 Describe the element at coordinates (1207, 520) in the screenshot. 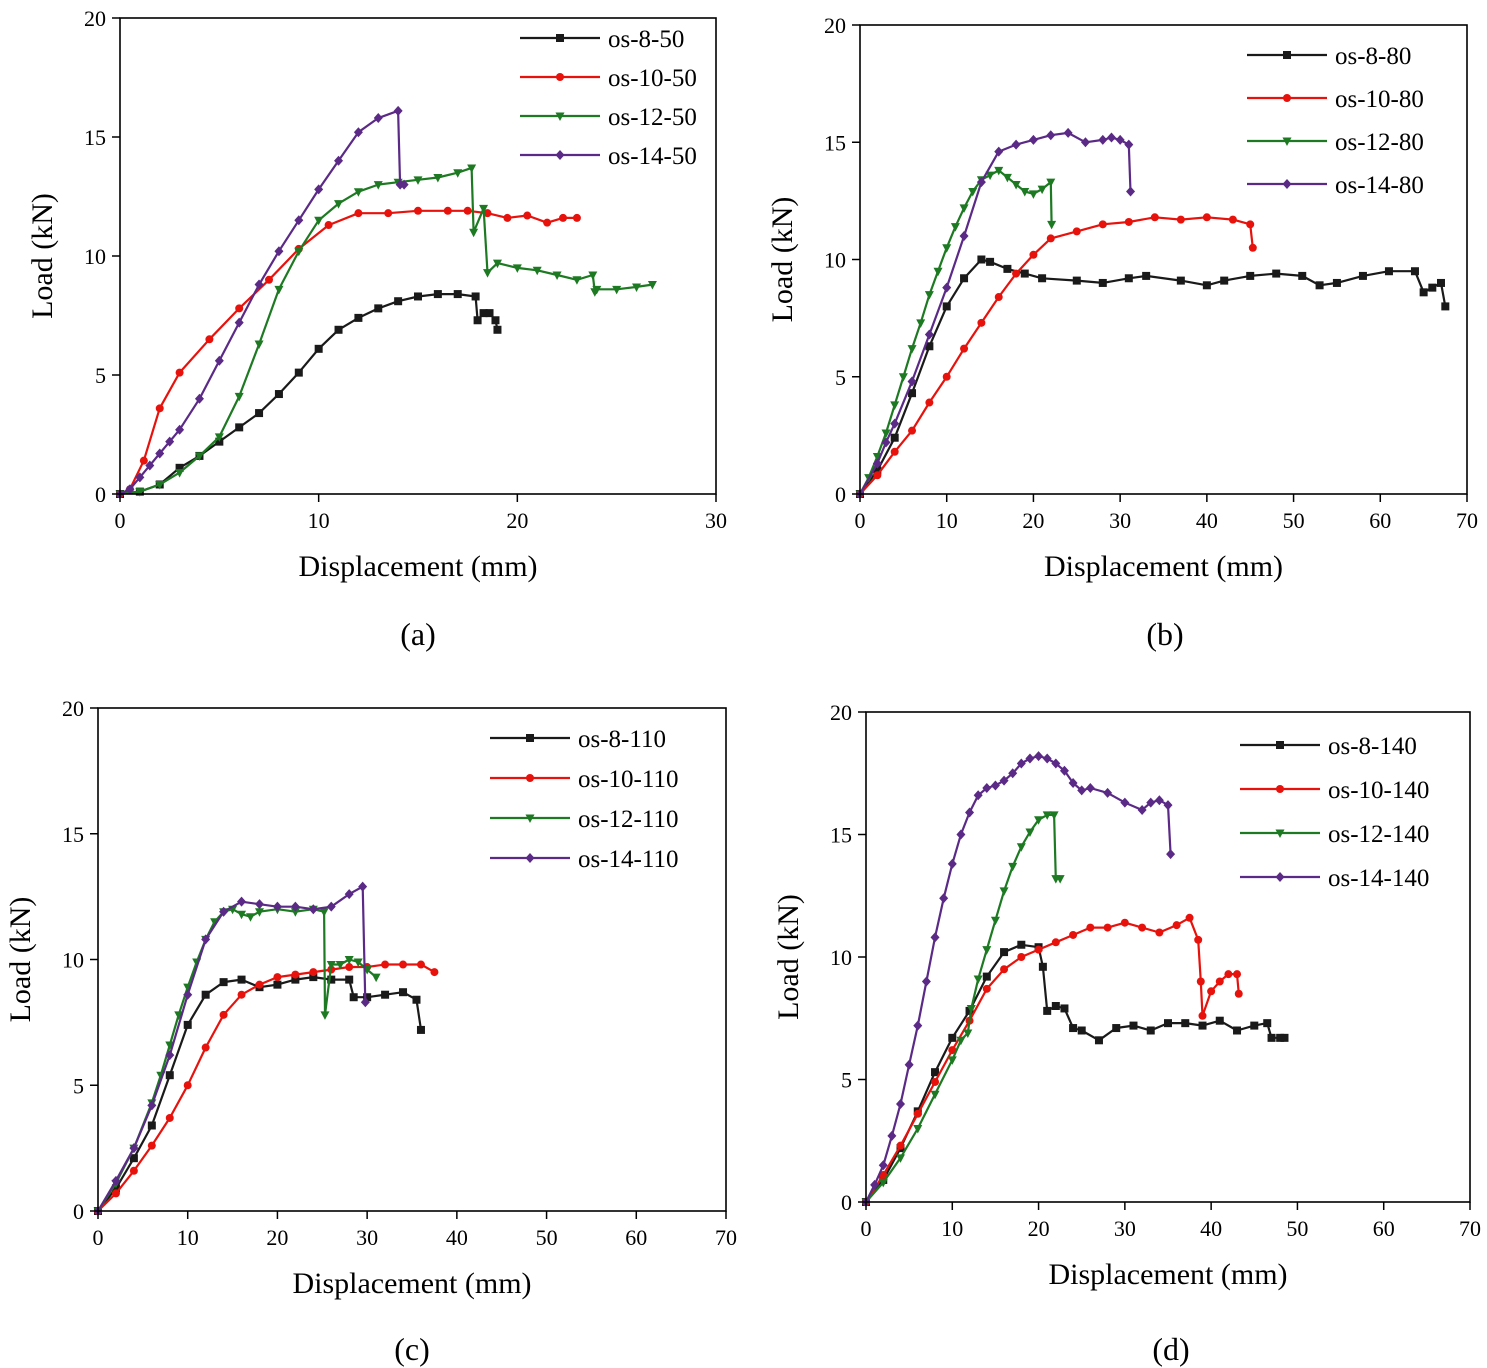

I see `x-tick-label: 40` at that location.